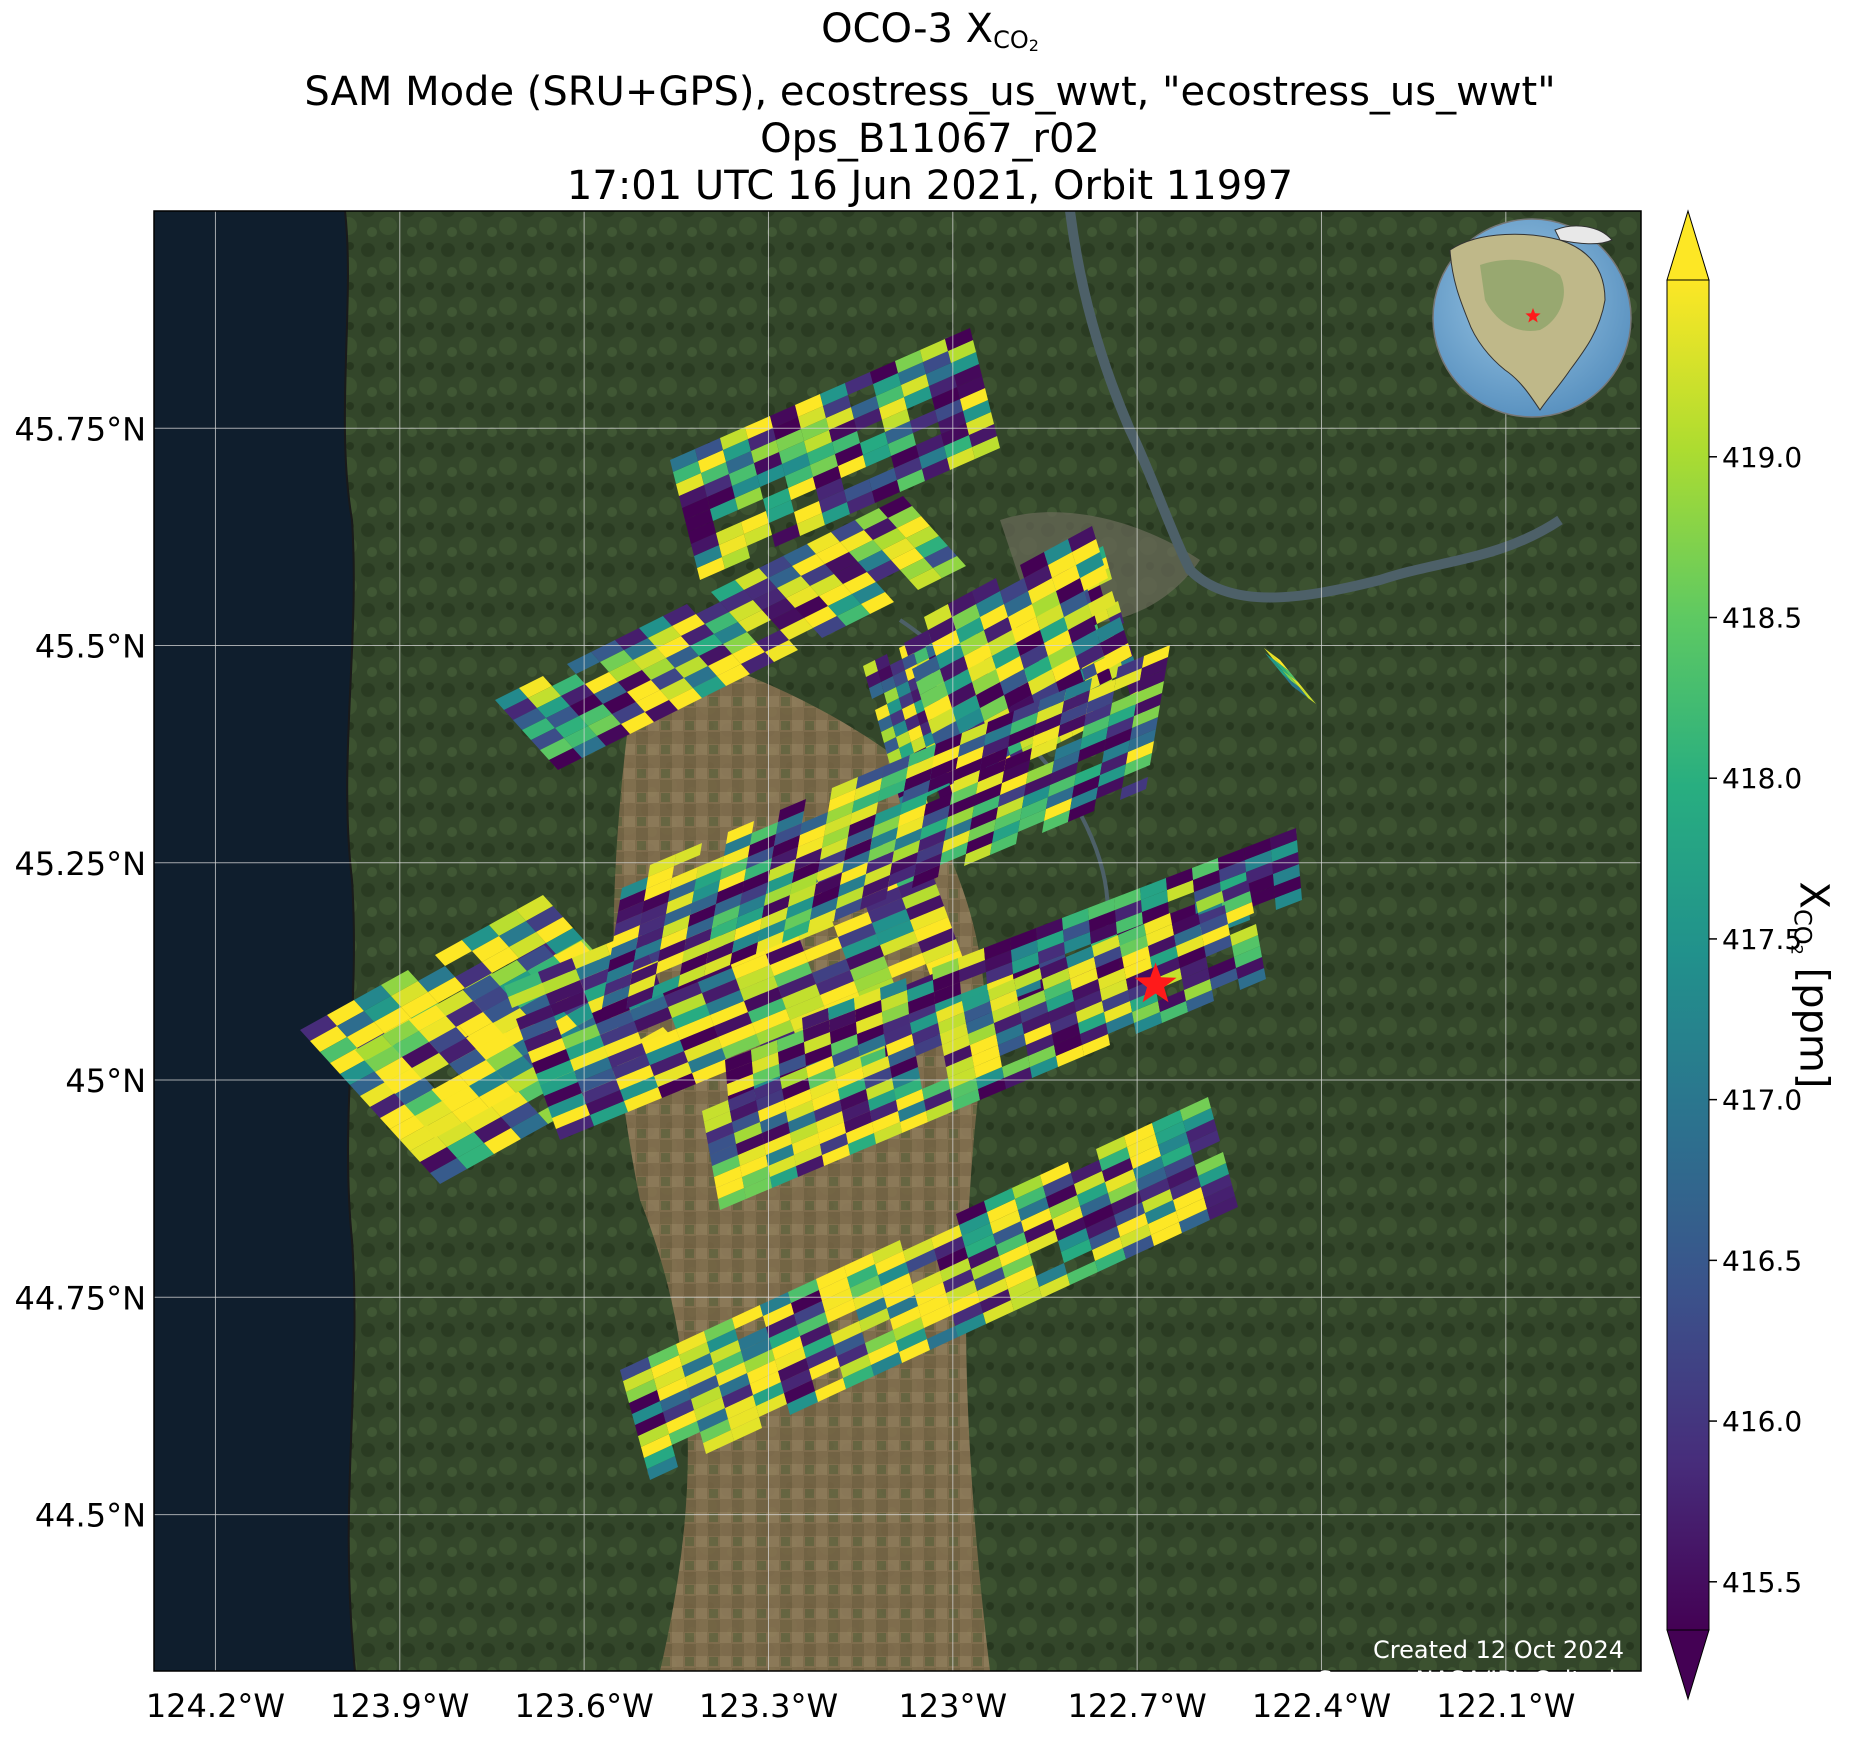 This screenshot has height=1752, width=1860. I want to click on title-line-4: 17:01 UTC 16 Jun 2021, Orbit 11997, so click(930, 186).